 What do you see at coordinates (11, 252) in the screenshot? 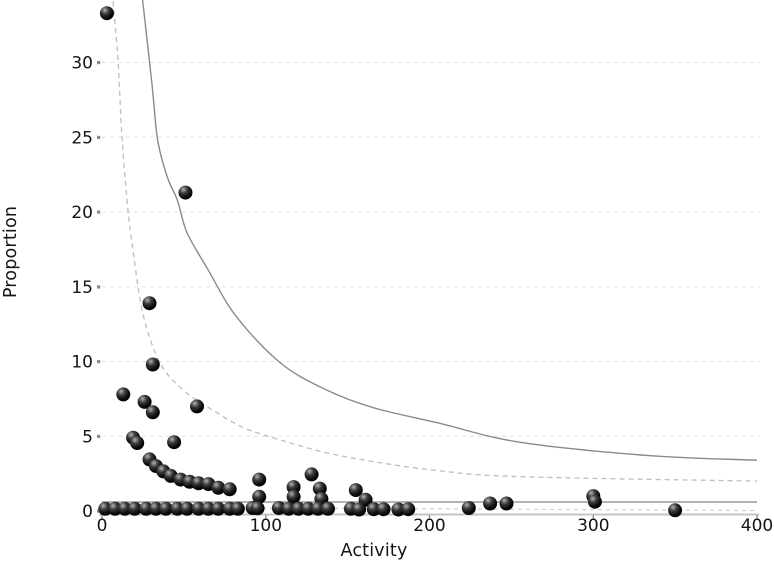
I see `y-axis-title: Proportion` at bounding box center [11, 252].